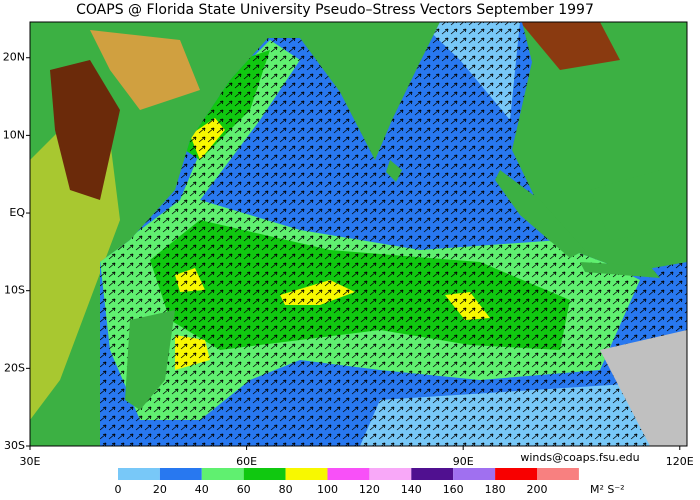  Describe the element at coordinates (14, 367) in the screenshot. I see `y-tick-label: 20S` at that location.